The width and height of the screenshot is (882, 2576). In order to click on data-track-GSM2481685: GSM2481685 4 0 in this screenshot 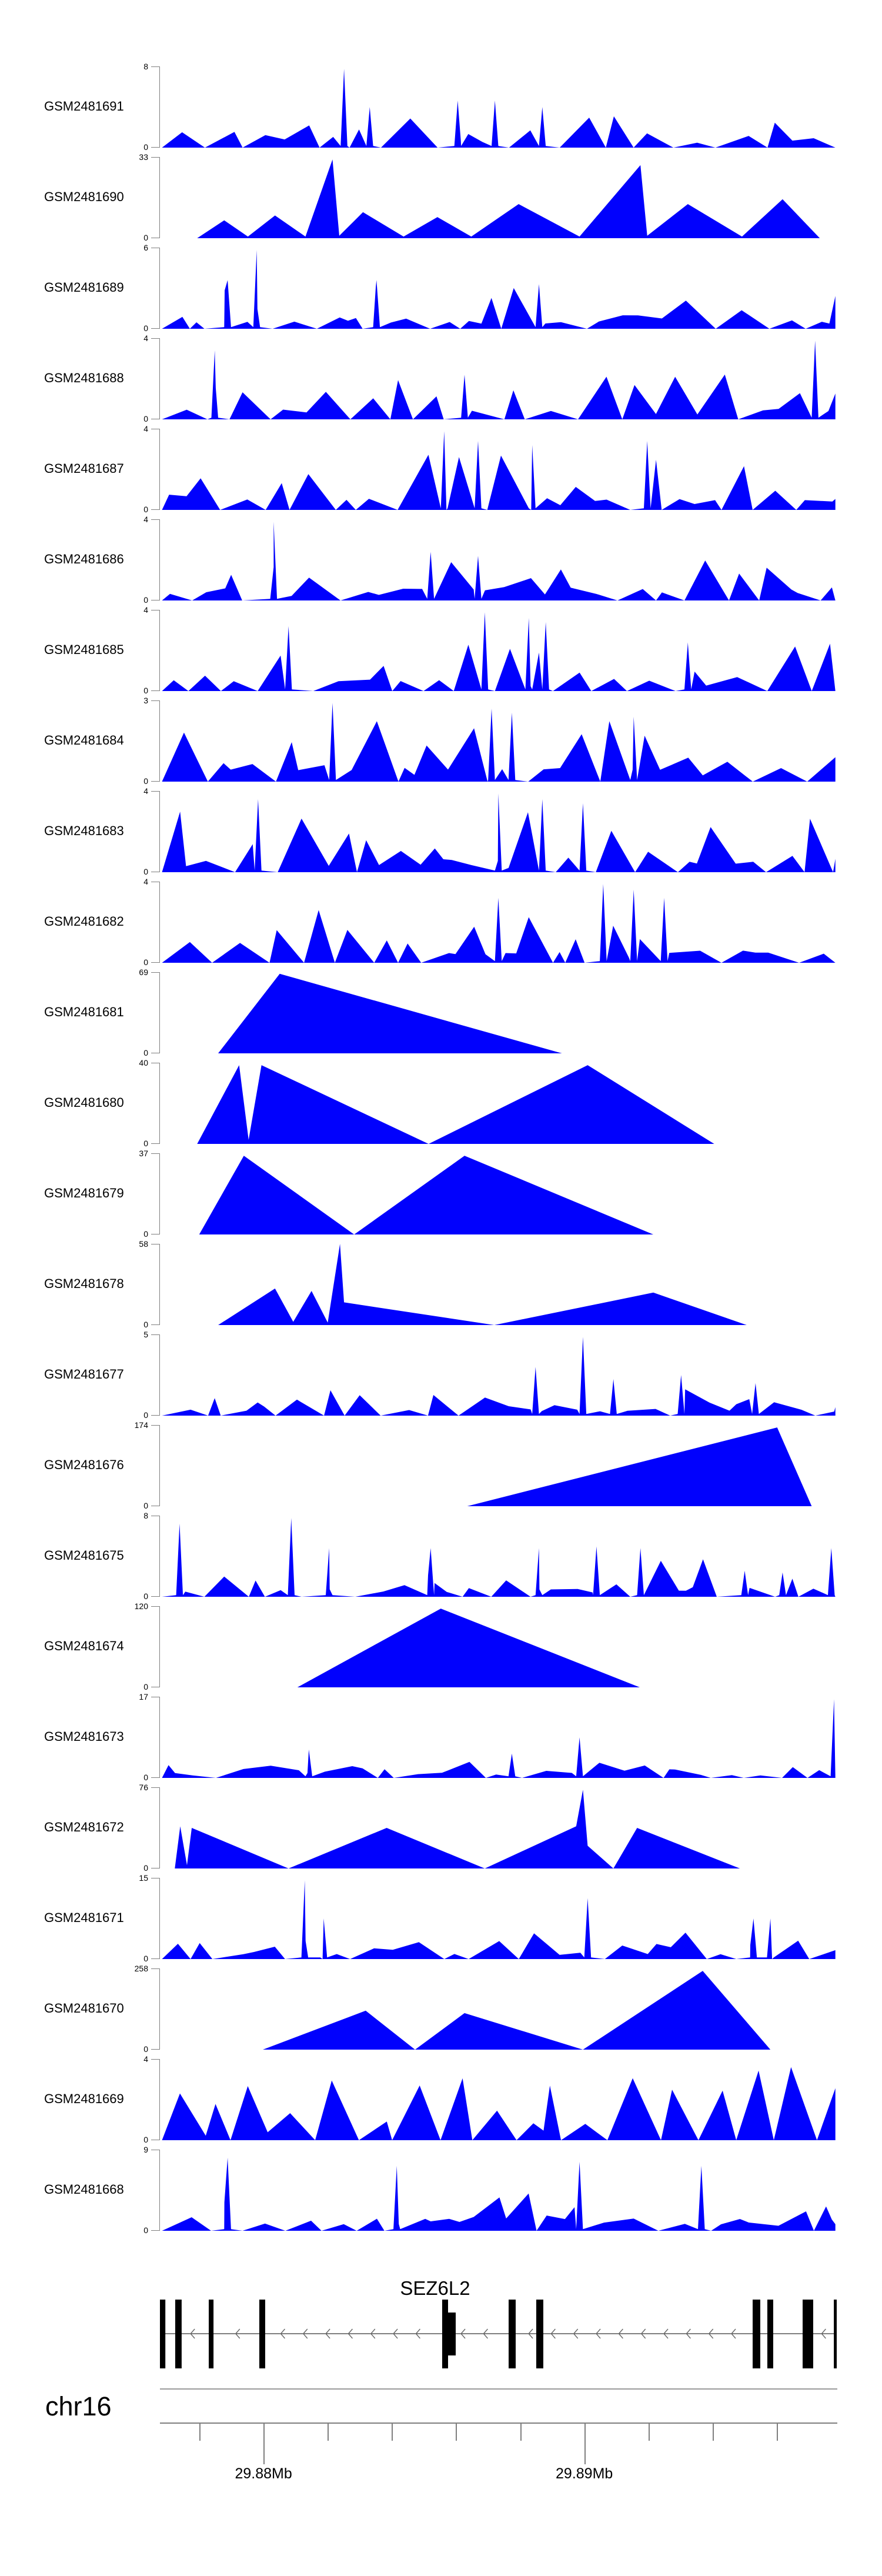, I will do `click(441, 650)`.